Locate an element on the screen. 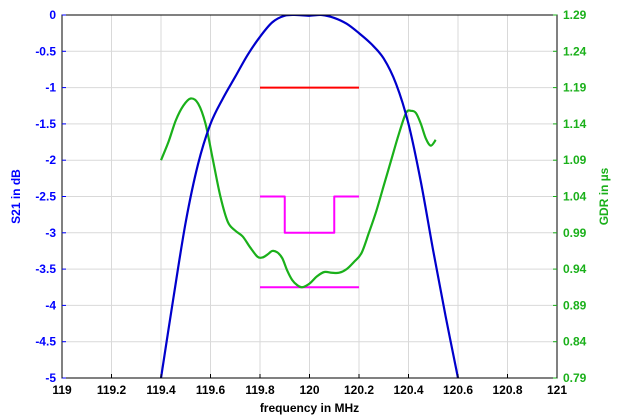  right-tick-label: 1.24 is located at coordinates (575, 51).